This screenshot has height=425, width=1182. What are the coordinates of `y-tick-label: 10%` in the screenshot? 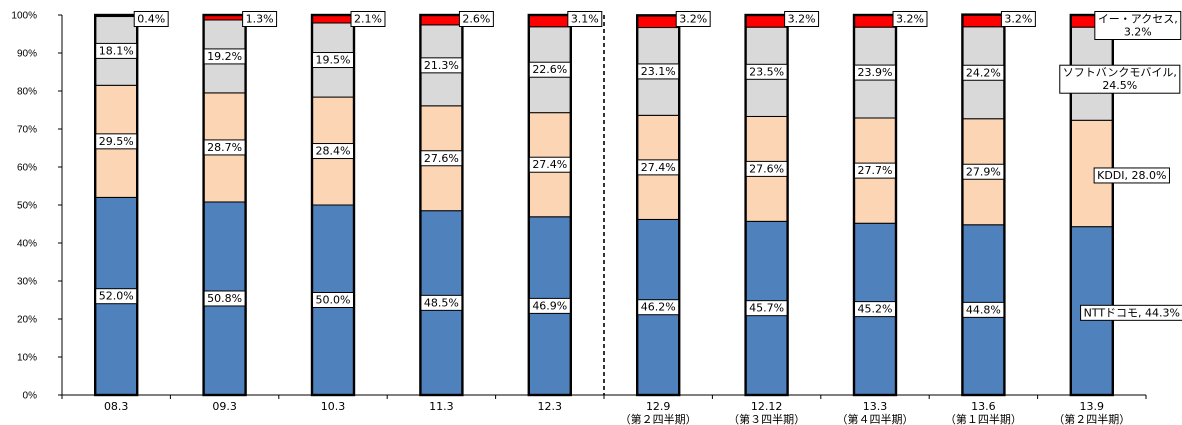 It's located at (27, 358).